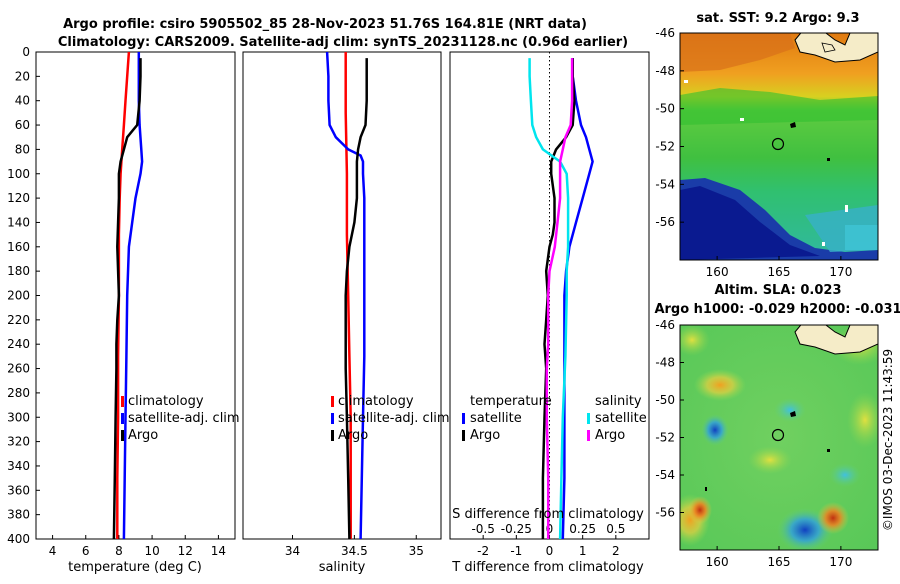 This screenshot has width=900, height=584. Describe the element at coordinates (18, 466) in the screenshot. I see `depth-tick-label: 340` at that location.